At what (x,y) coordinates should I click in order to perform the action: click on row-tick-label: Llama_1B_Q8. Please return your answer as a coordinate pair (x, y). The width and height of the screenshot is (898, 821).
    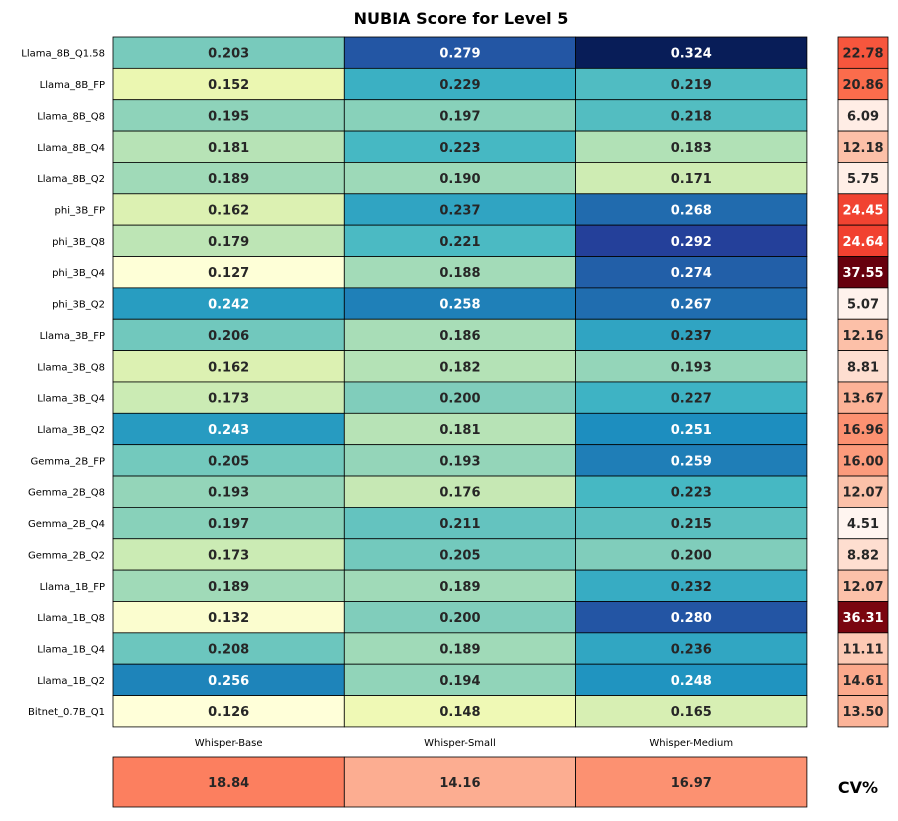
    Looking at the image, I should click on (71, 618).